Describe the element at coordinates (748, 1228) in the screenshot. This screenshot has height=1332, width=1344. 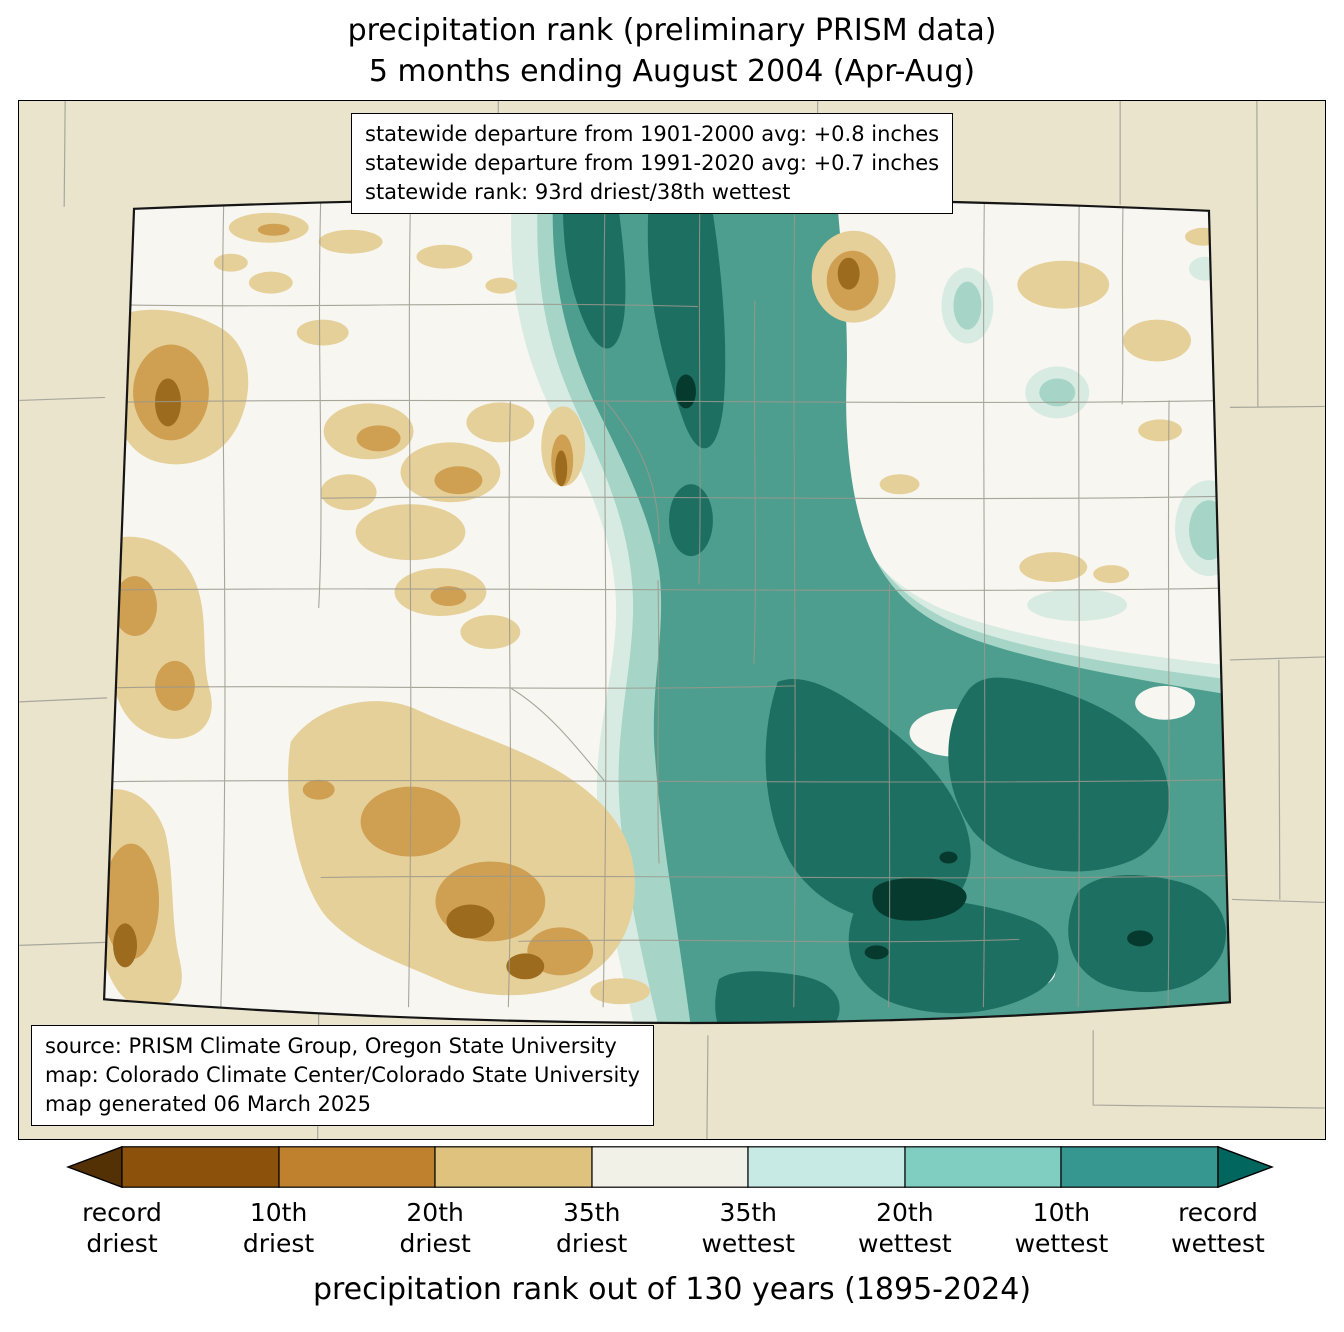
I see `colorbar-label: 35th wettest` at that location.